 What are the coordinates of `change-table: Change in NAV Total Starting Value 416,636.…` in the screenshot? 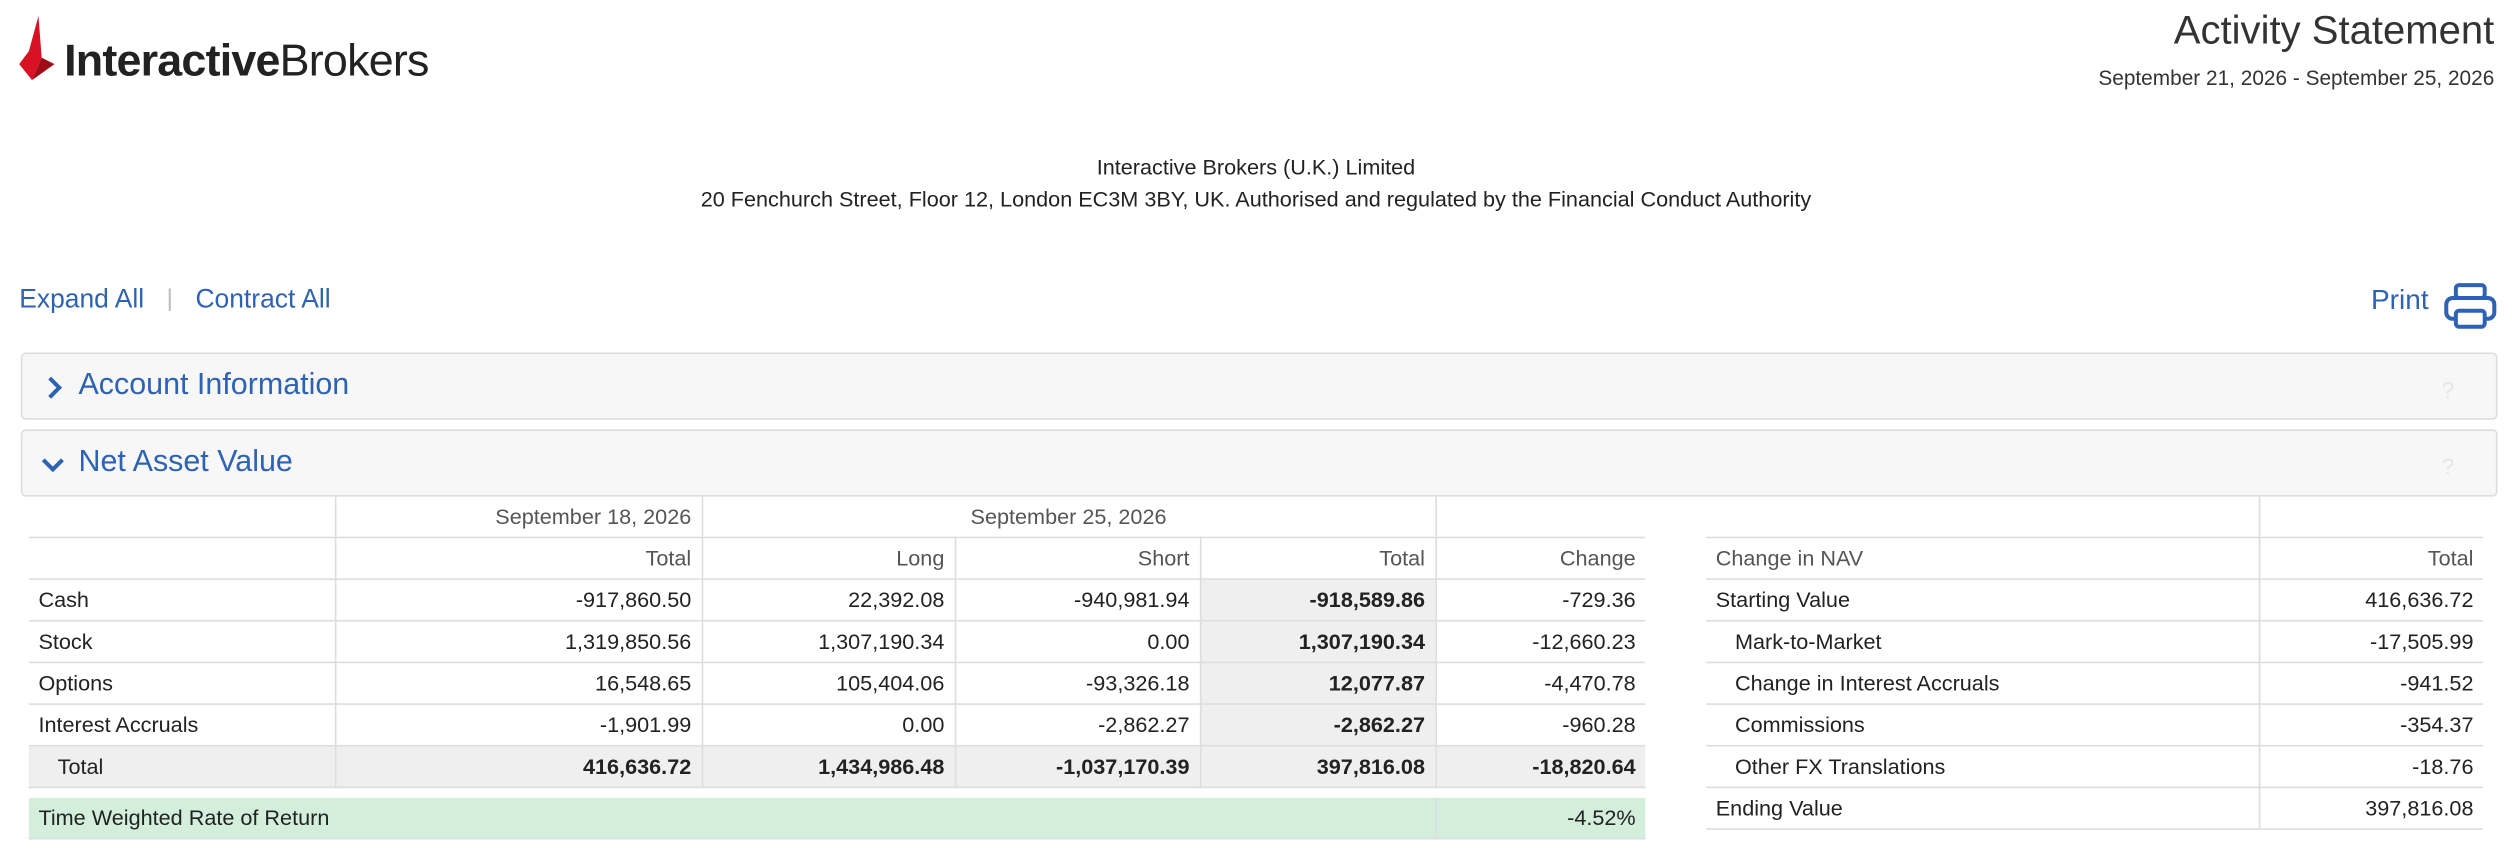 It's located at (2095, 663).